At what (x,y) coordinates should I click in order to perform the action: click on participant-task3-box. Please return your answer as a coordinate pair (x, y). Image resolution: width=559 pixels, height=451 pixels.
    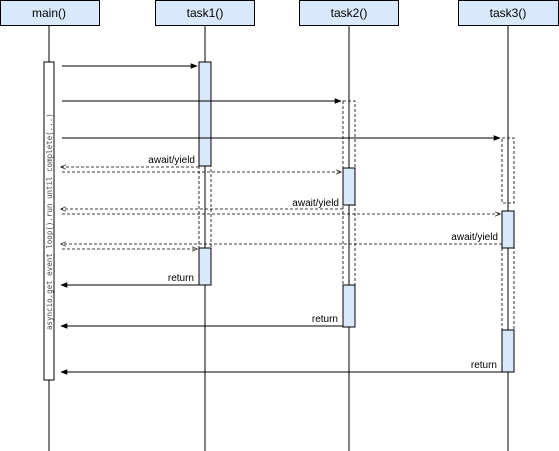
    Looking at the image, I should click on (508, 13).